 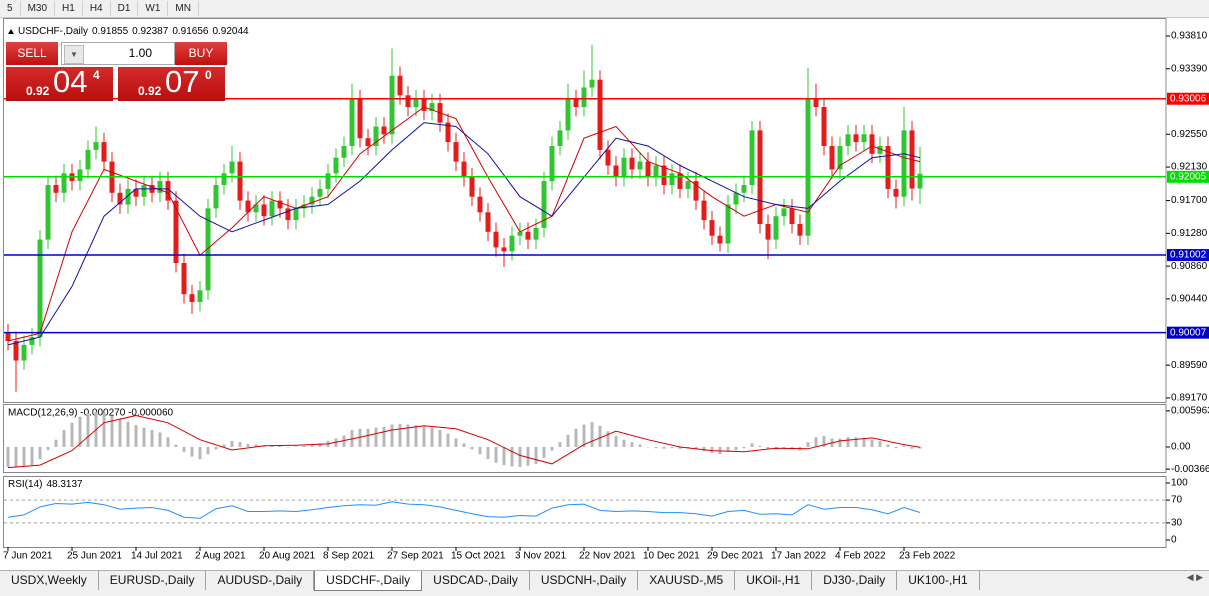 What do you see at coordinates (125, 8) in the screenshot?
I see `timeframe-button: D1` at bounding box center [125, 8].